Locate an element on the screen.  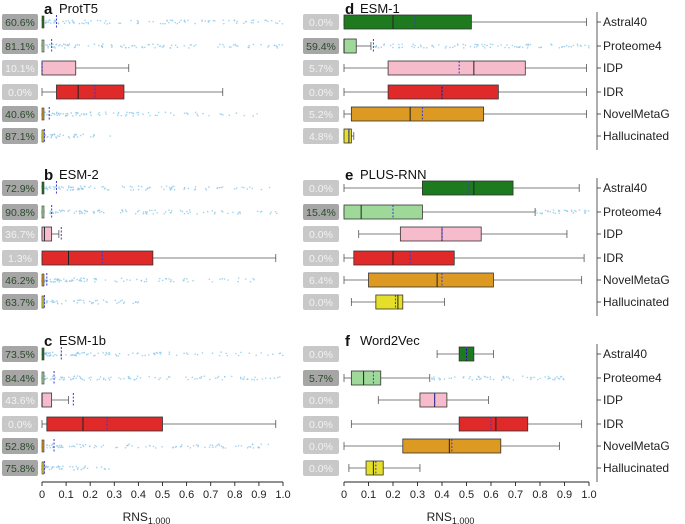
panel-title-e: PLUS-RNN is located at coordinates (393, 174).